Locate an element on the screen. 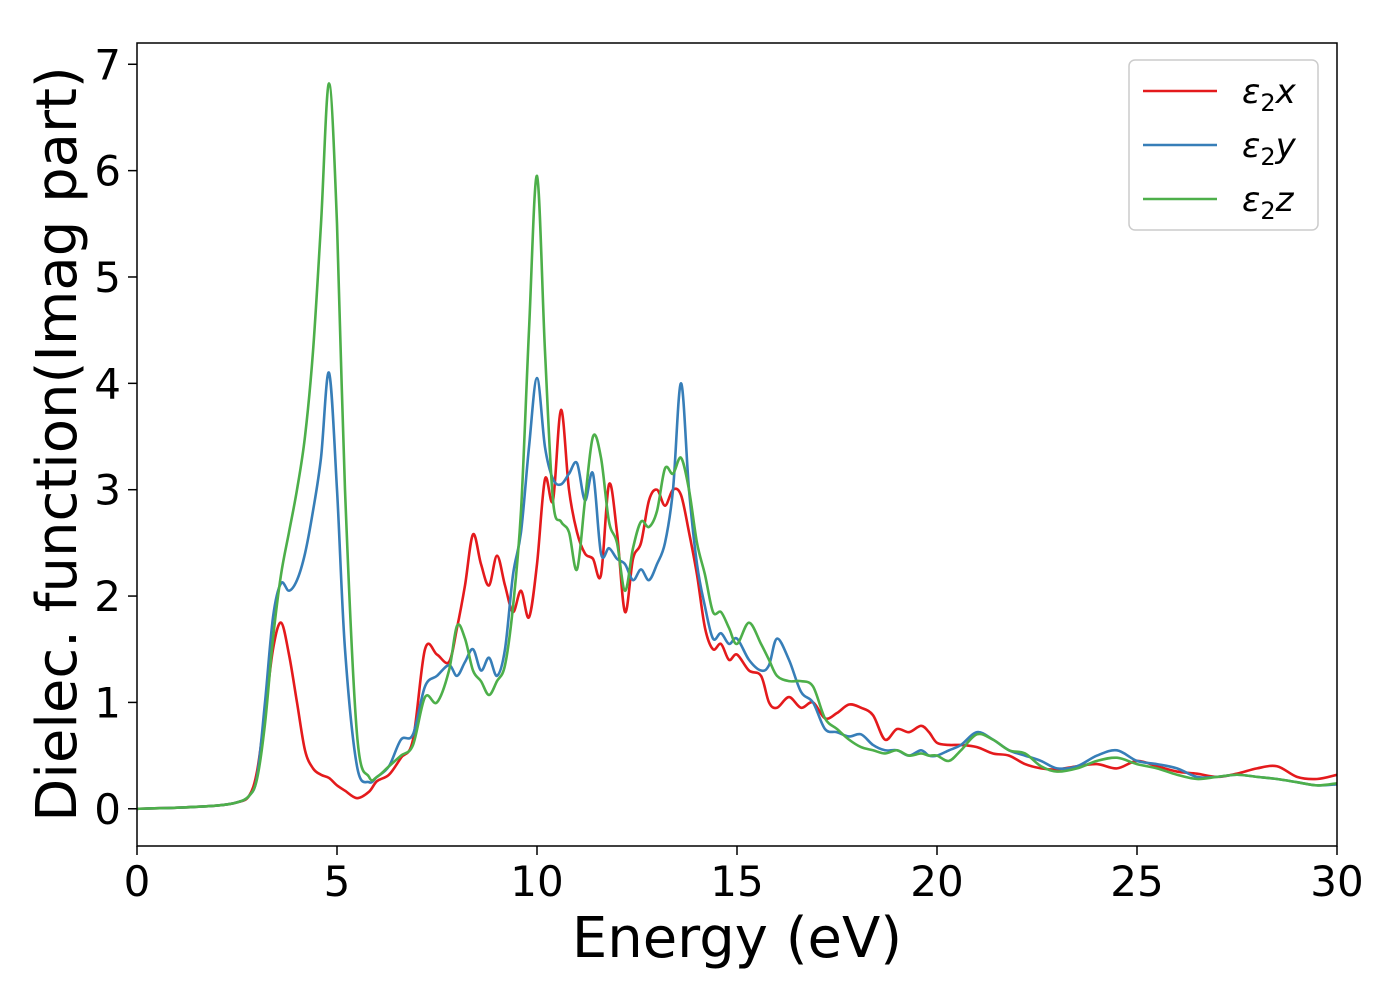 The width and height of the screenshot is (1400, 1000). x-tick-label: 5 is located at coordinates (337, 881).